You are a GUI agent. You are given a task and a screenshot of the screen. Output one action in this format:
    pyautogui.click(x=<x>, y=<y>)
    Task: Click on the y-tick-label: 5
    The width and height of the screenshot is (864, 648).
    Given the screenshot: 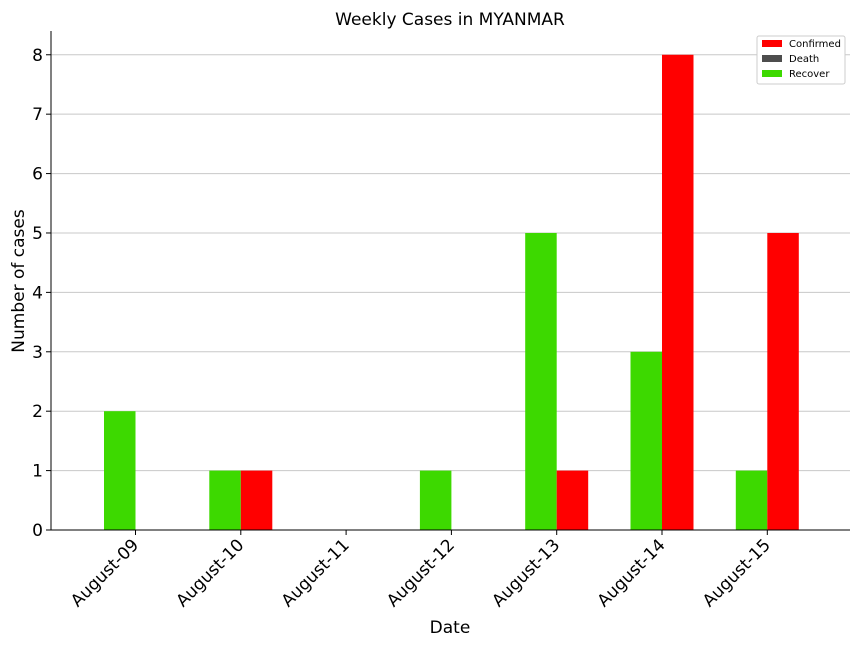 What is the action you would take?
    pyautogui.click(x=37, y=234)
    